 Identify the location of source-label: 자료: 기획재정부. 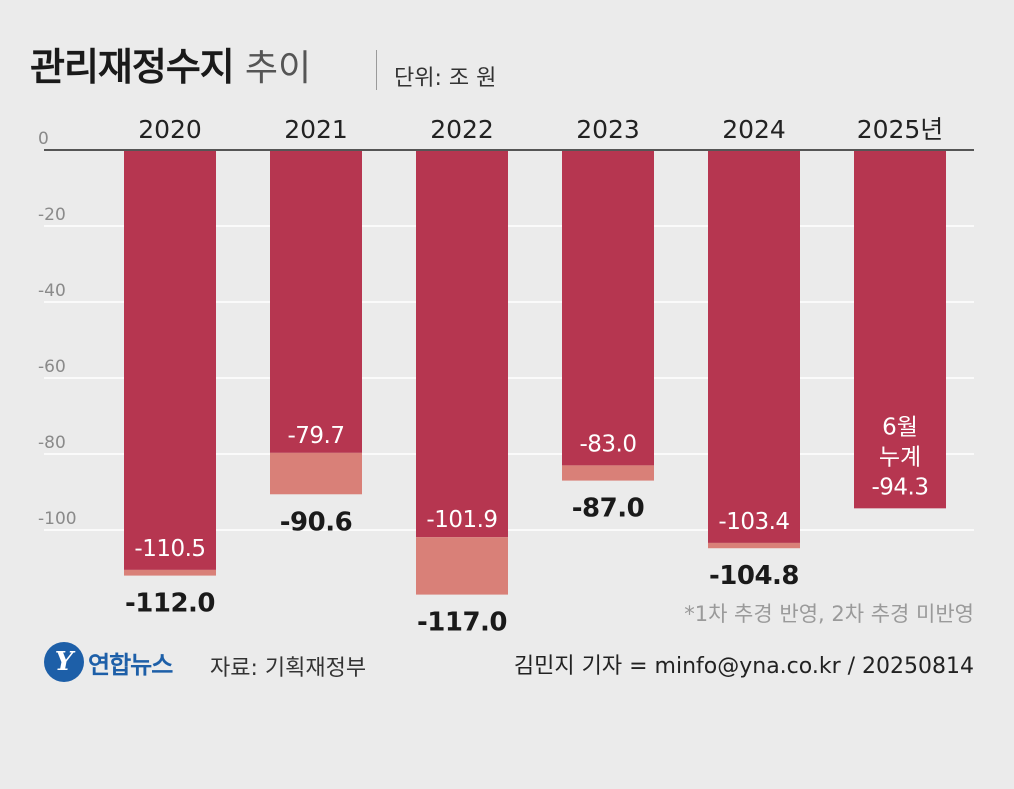
(288, 668).